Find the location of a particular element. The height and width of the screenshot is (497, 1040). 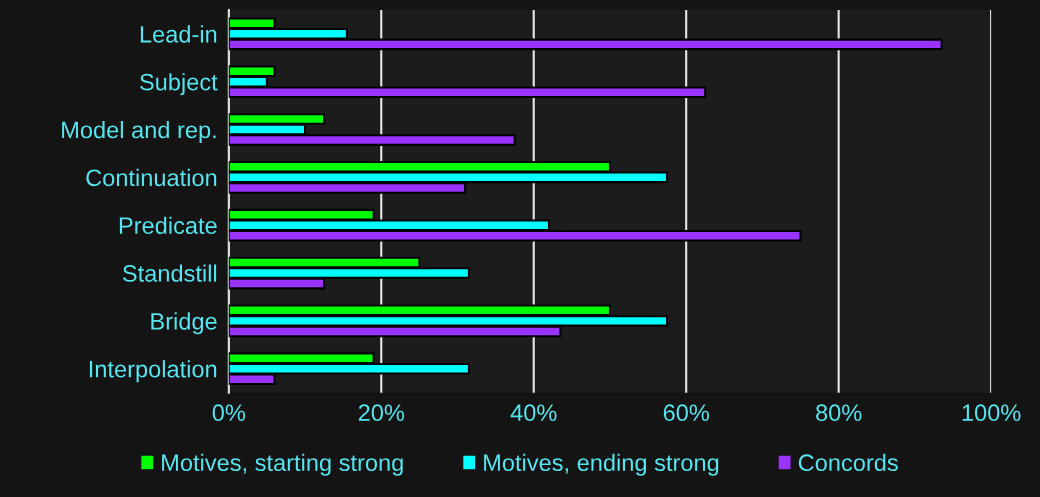

y-tick-label: Lead-in is located at coordinates (178, 34).